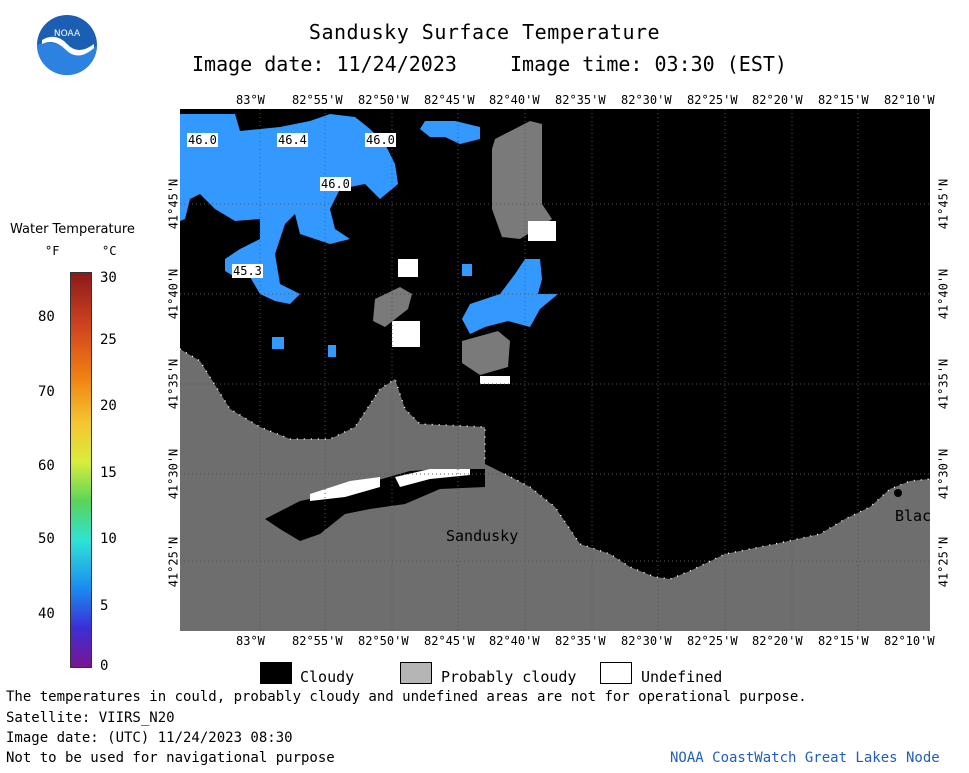 The width and height of the screenshot is (969, 773). I want to click on legend-label-undefined: Undefined, so click(682, 677).